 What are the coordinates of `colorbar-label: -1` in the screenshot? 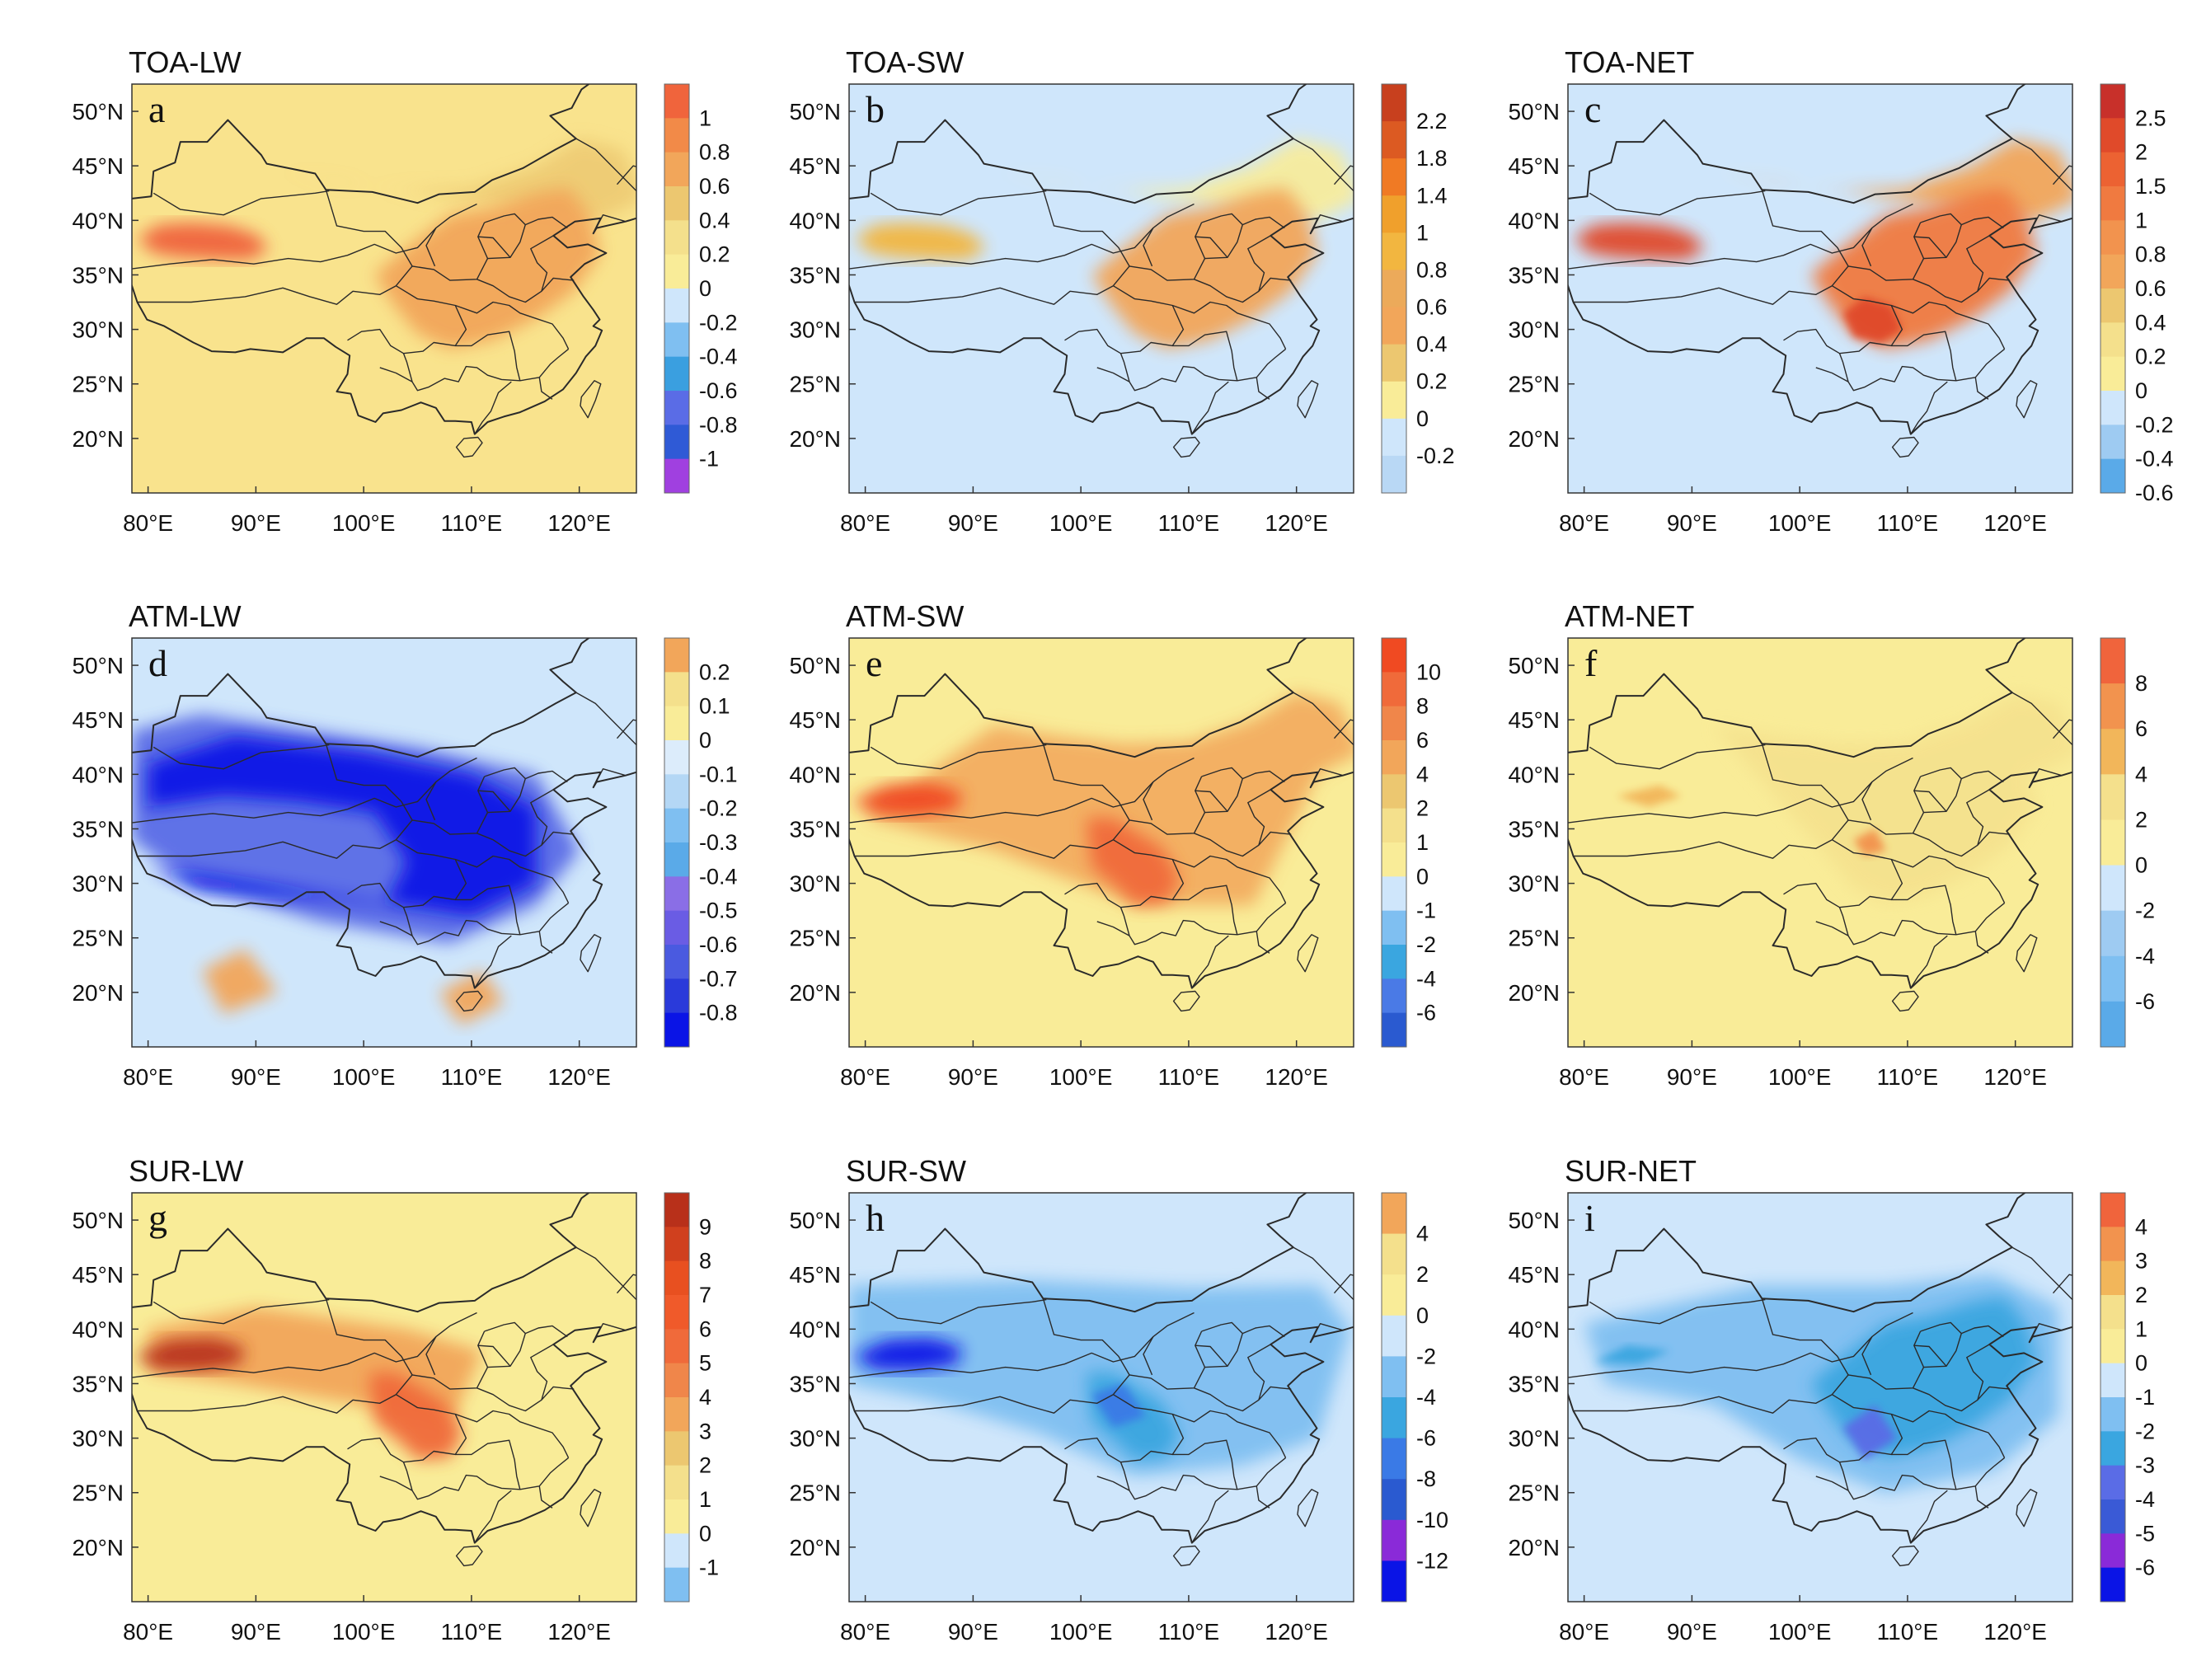 It's located at (709, 1568).